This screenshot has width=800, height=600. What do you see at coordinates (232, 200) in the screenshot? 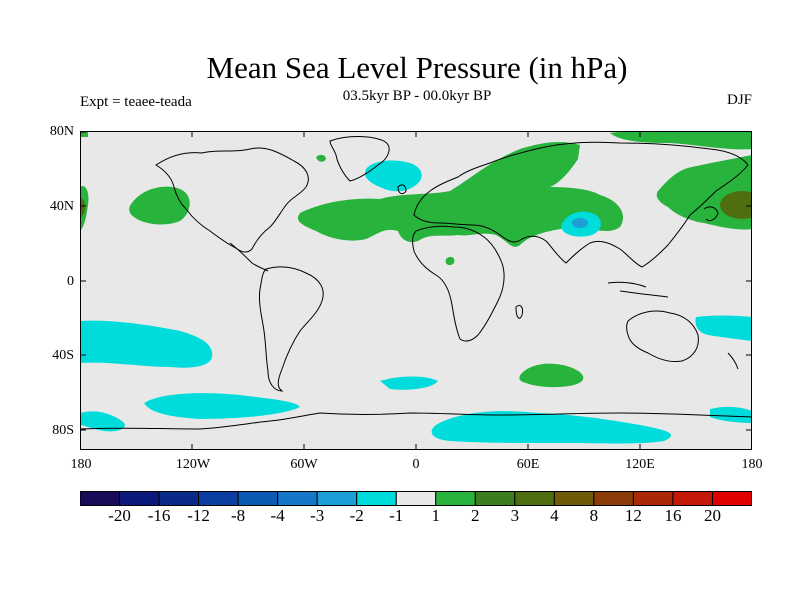
I see `north-america-coast` at bounding box center [232, 200].